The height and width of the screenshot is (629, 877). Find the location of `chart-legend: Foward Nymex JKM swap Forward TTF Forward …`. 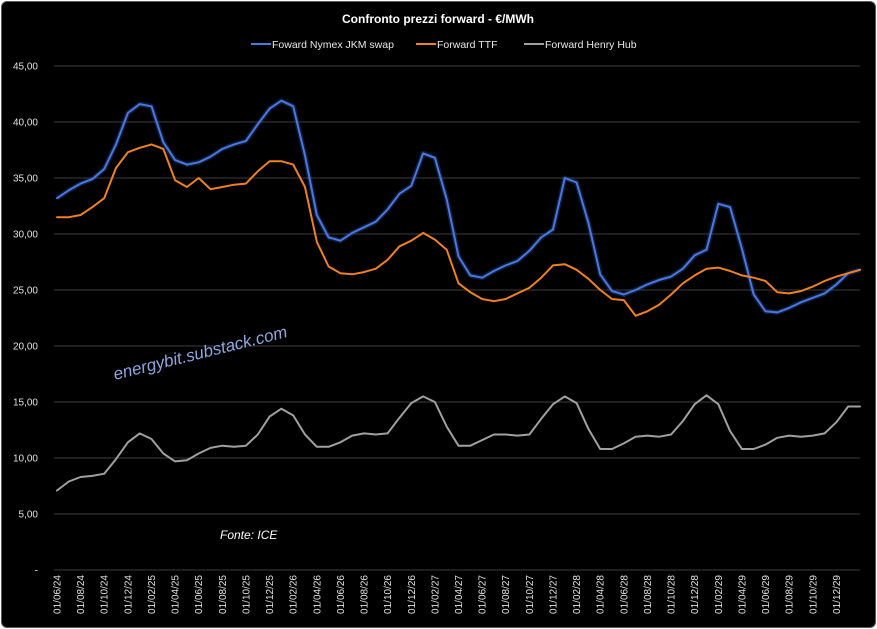

chart-legend: Foward Nymex JKM swap Forward TTF Forward … is located at coordinates (444, 45).